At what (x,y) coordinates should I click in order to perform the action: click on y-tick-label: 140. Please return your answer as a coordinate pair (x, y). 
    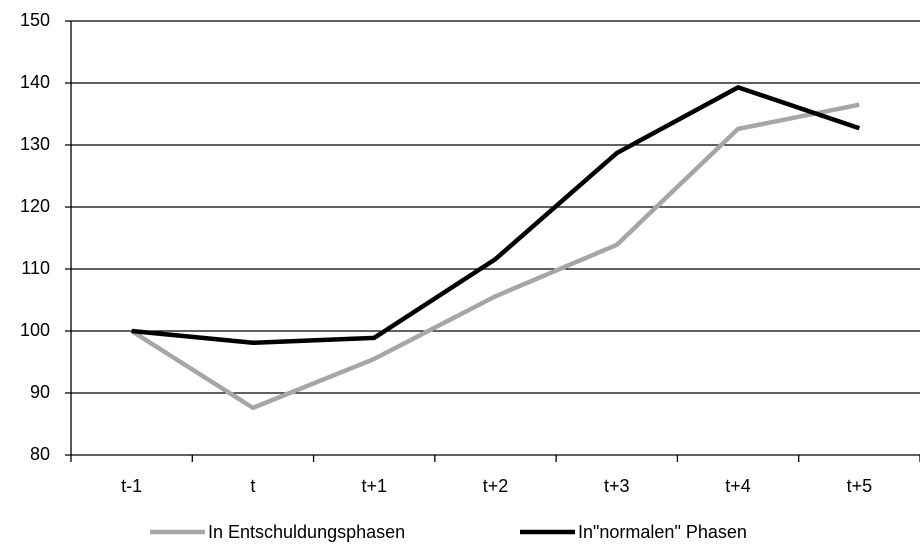
    Looking at the image, I should click on (35, 82).